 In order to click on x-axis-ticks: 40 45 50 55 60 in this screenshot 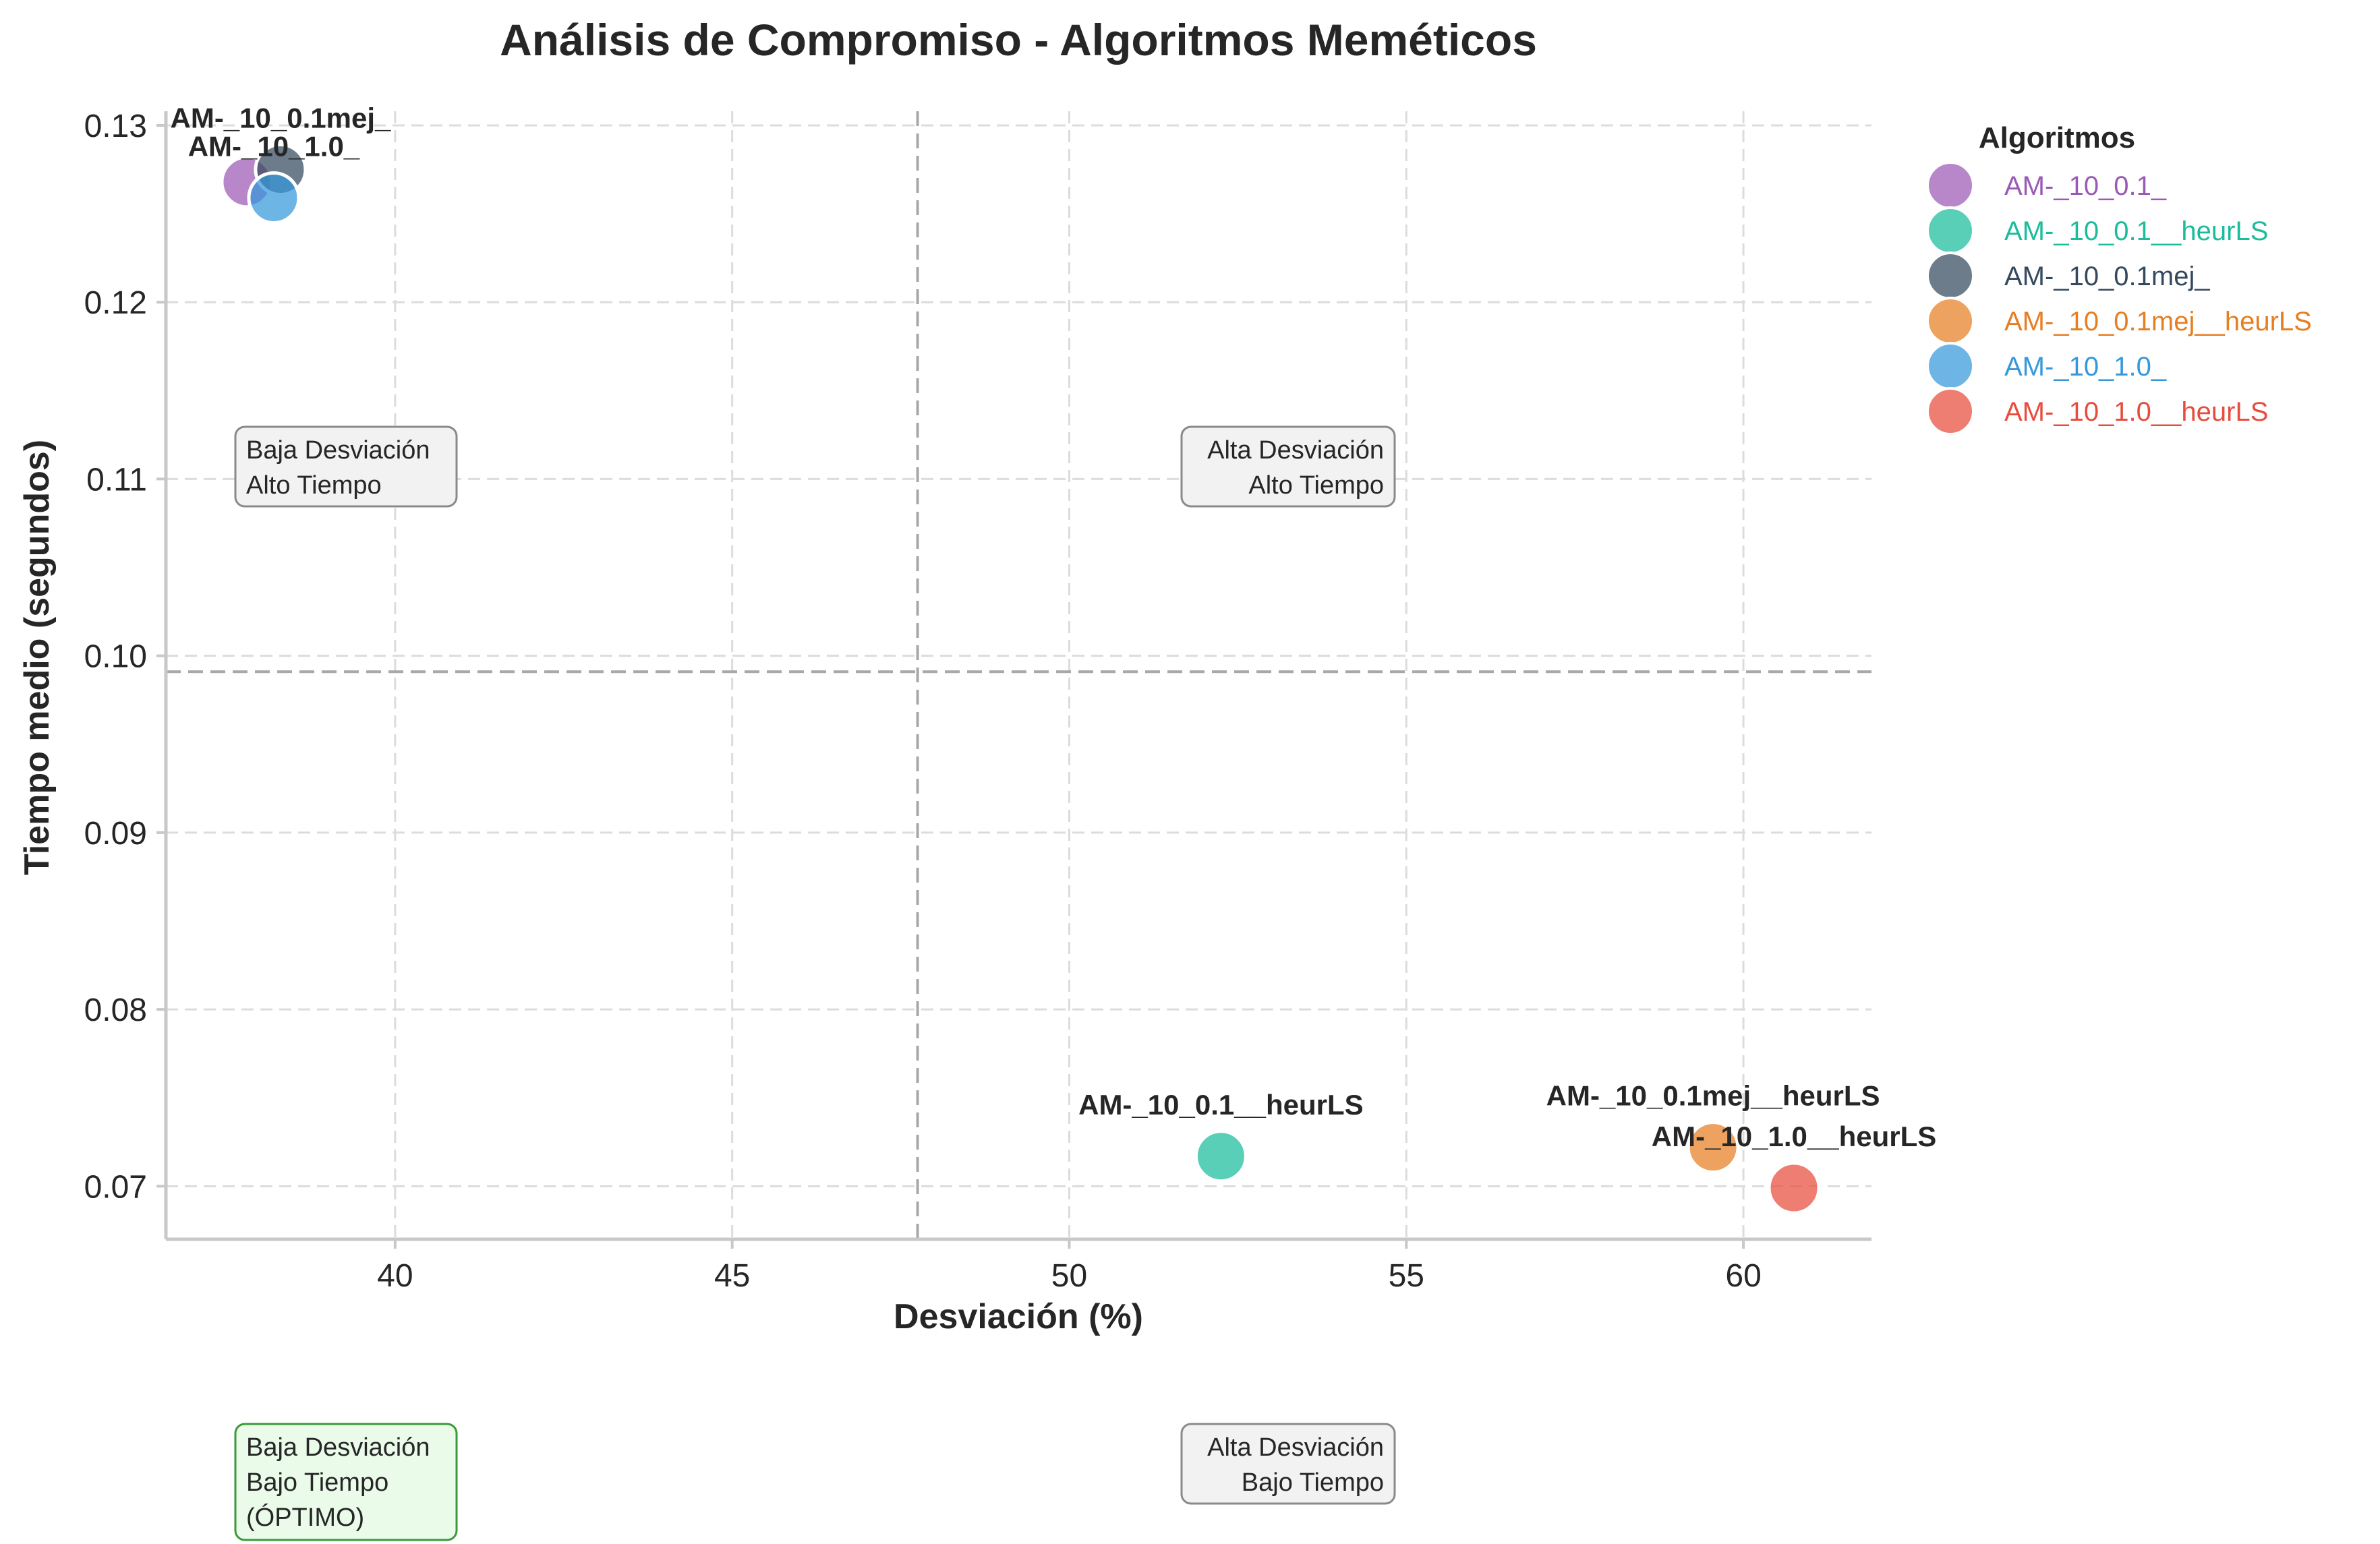, I will do `click(1069, 1266)`.